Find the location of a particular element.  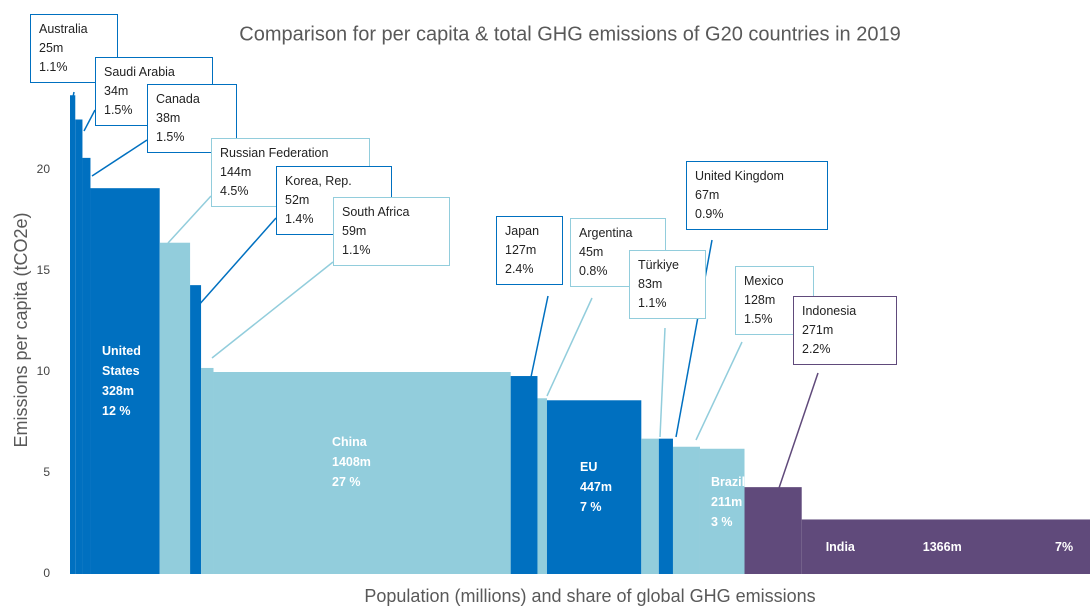

callout-text: 2.4% is located at coordinates (519, 269).